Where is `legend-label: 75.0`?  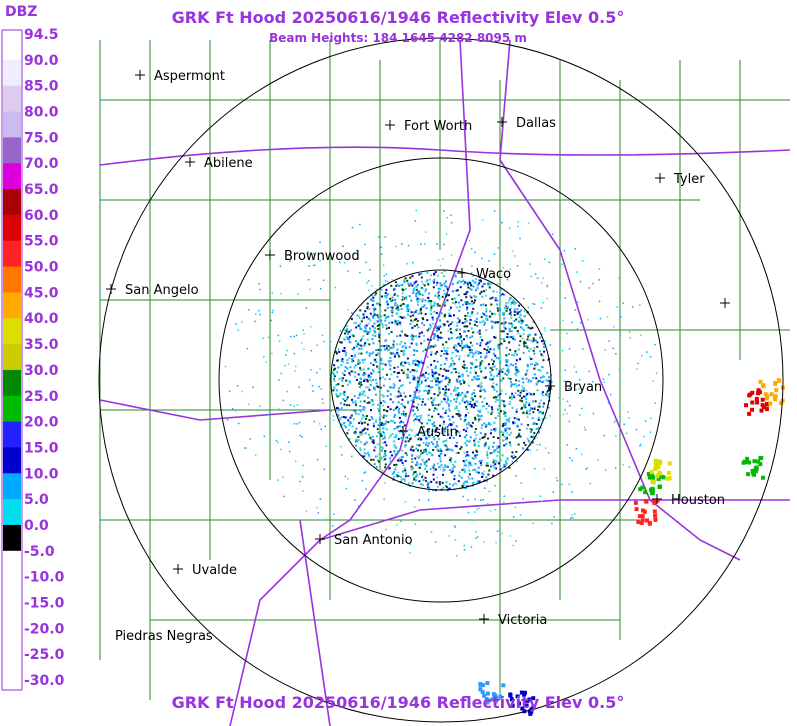
legend-label: 75.0 is located at coordinates (41, 138).